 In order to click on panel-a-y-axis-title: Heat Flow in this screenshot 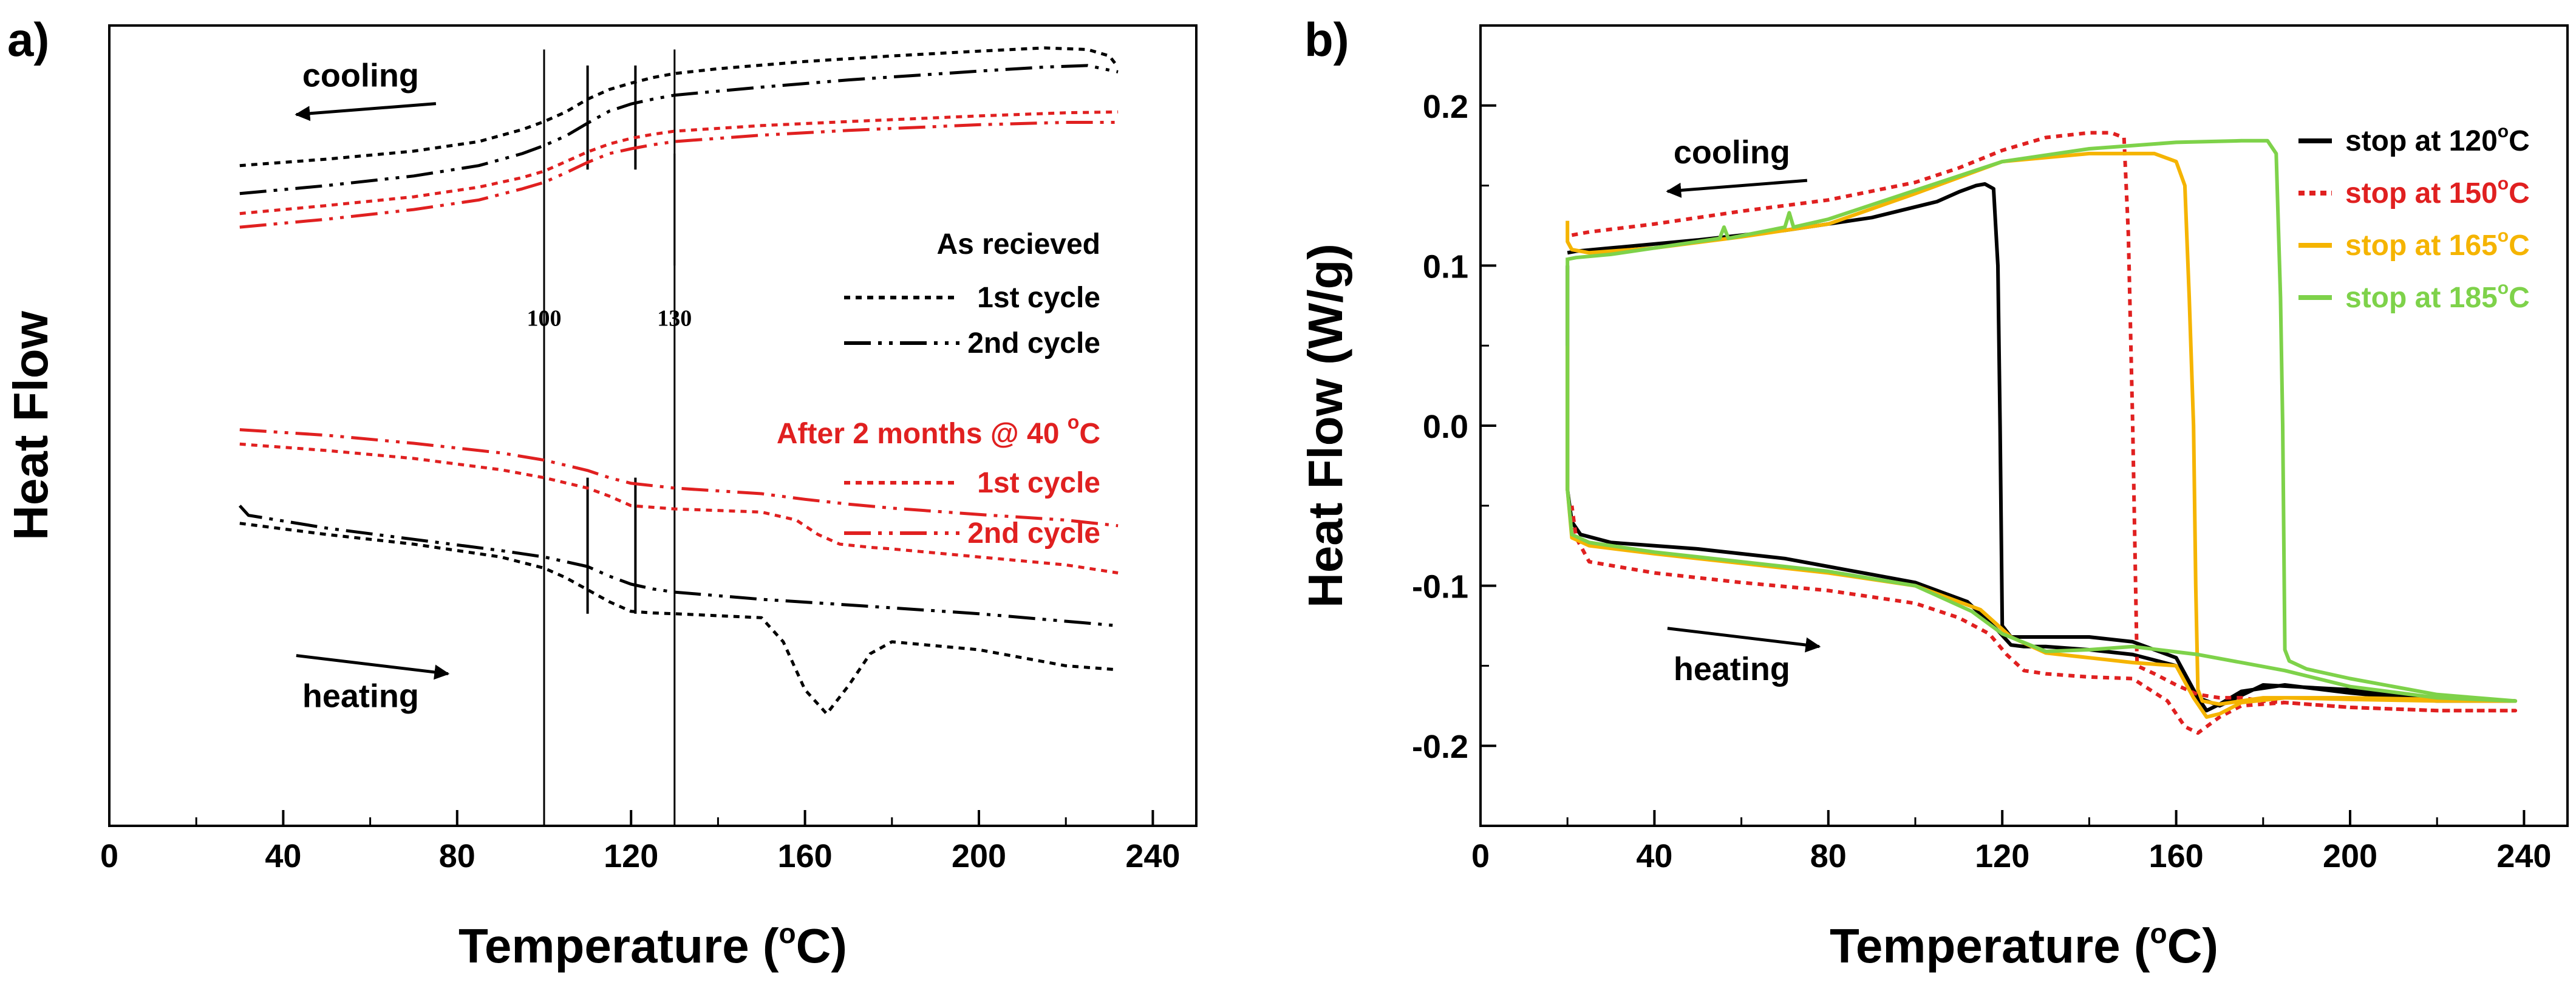, I will do `click(31, 425)`.